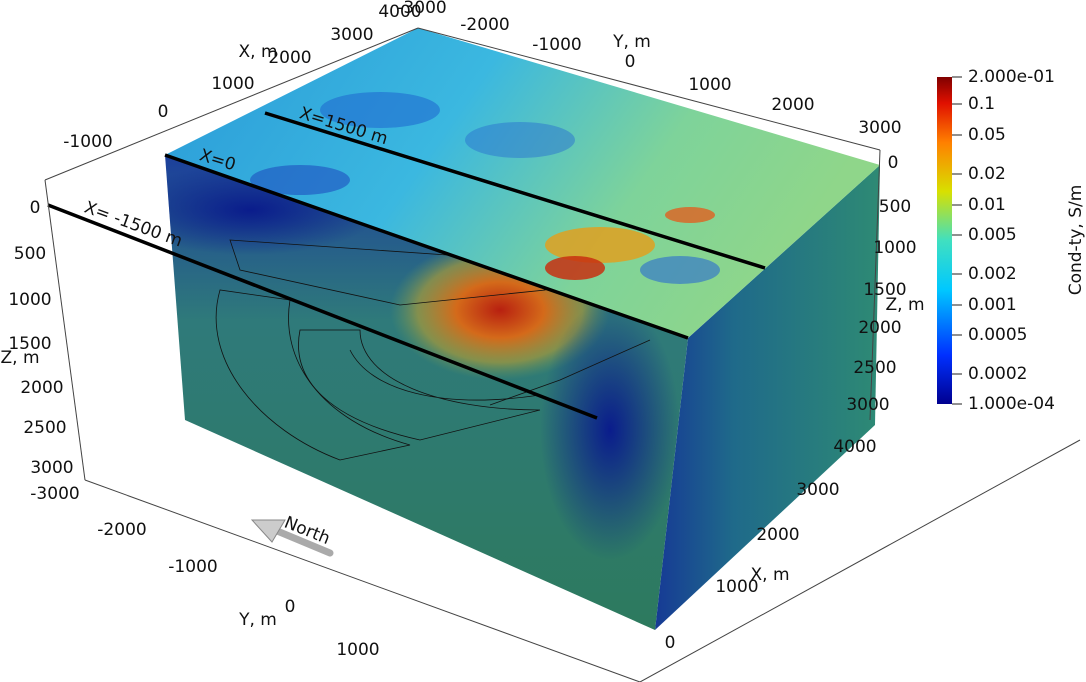 The height and width of the screenshot is (682, 1086). Describe the element at coordinates (944, 240) in the screenshot. I see `colorbar` at that location.